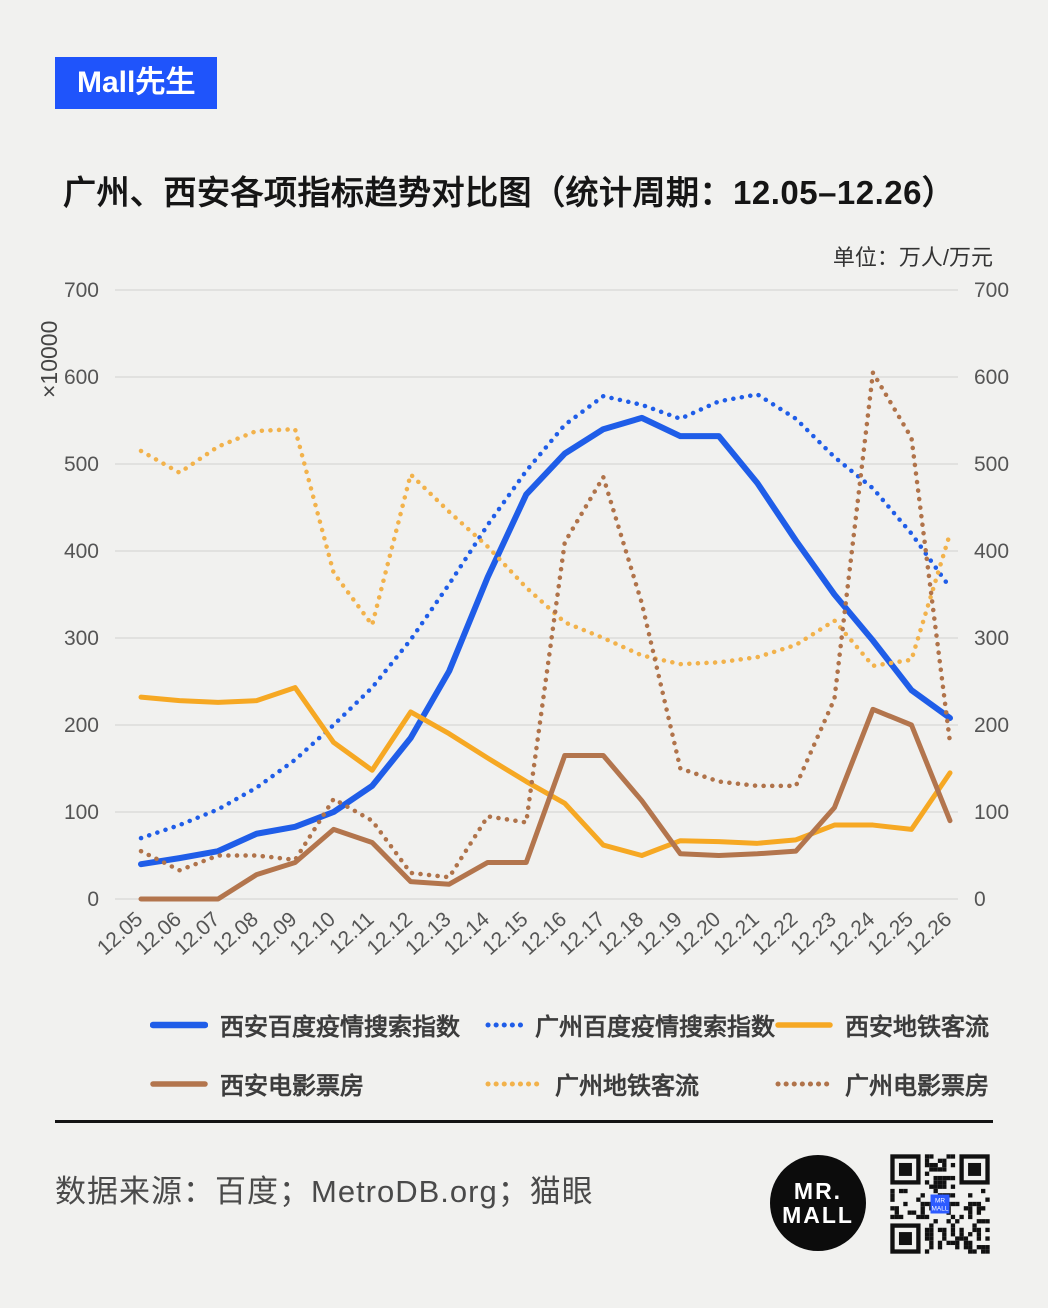  Describe the element at coordinates (81, 290) in the screenshot. I see `y-axis-tick-left: 700` at that location.